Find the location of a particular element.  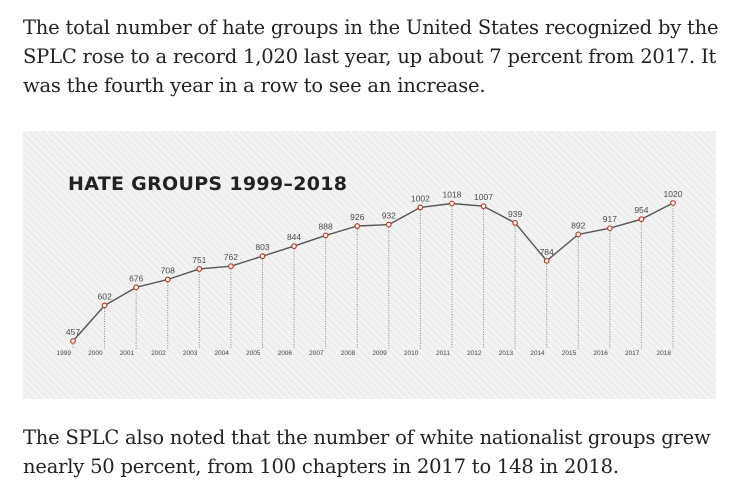

x-tick-label: 2012 is located at coordinates (474, 353).